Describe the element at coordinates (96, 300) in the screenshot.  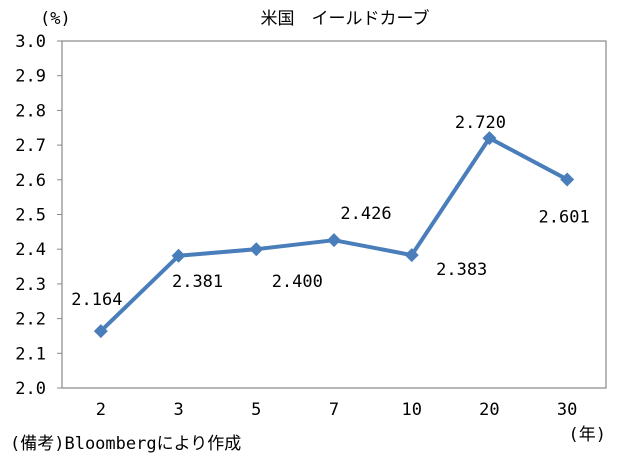
I see `data-label: 2.164` at that location.